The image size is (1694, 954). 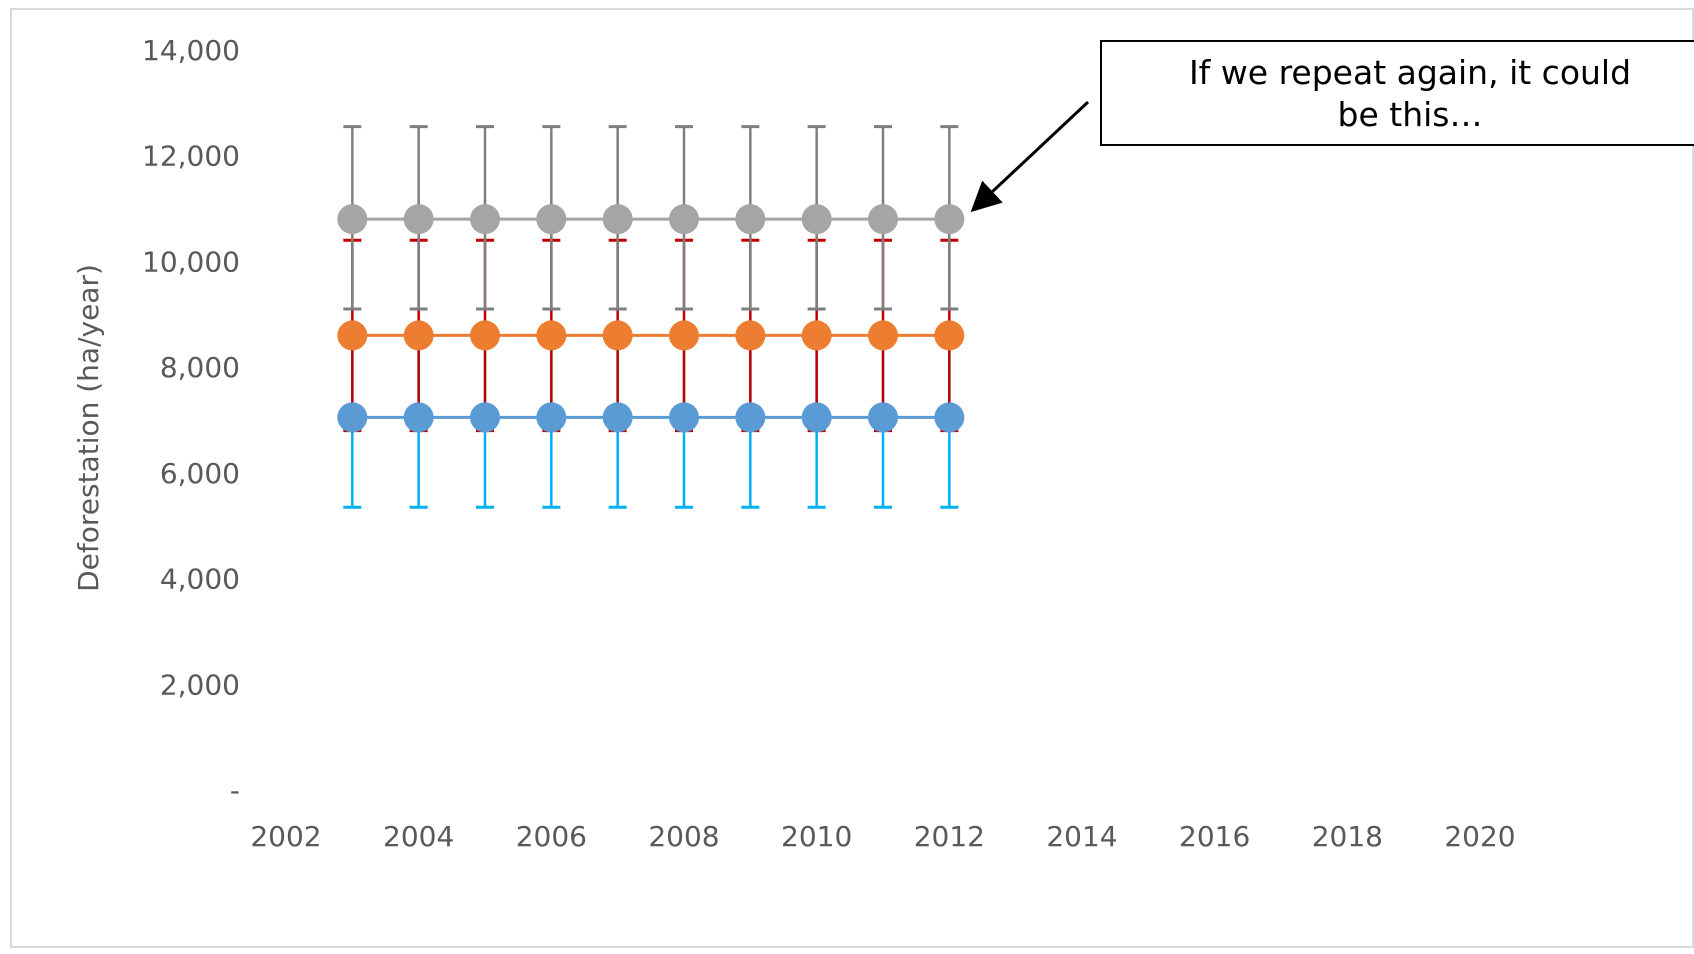 What do you see at coordinates (1347, 836) in the screenshot?
I see `x-tick-label: 2018` at bounding box center [1347, 836].